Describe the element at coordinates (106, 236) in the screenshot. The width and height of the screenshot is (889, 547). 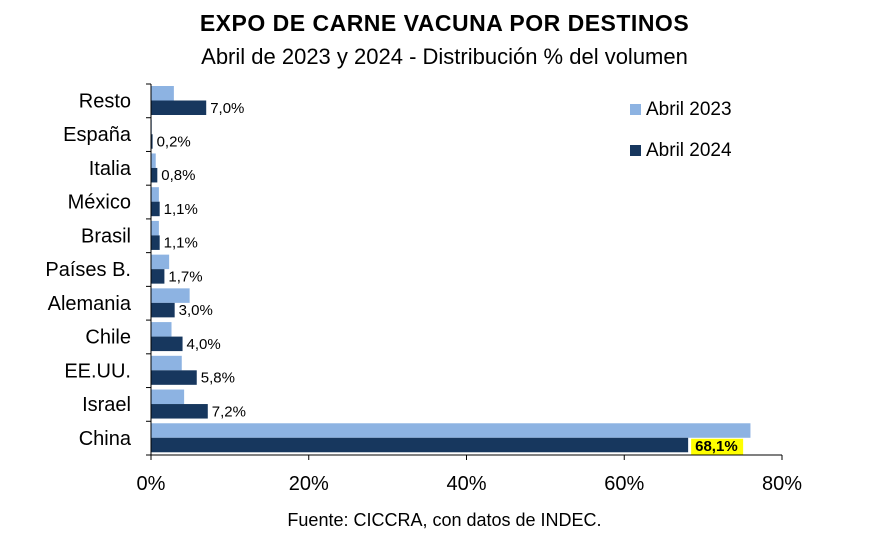
I see `category-label-brasil: Brasil` at that location.